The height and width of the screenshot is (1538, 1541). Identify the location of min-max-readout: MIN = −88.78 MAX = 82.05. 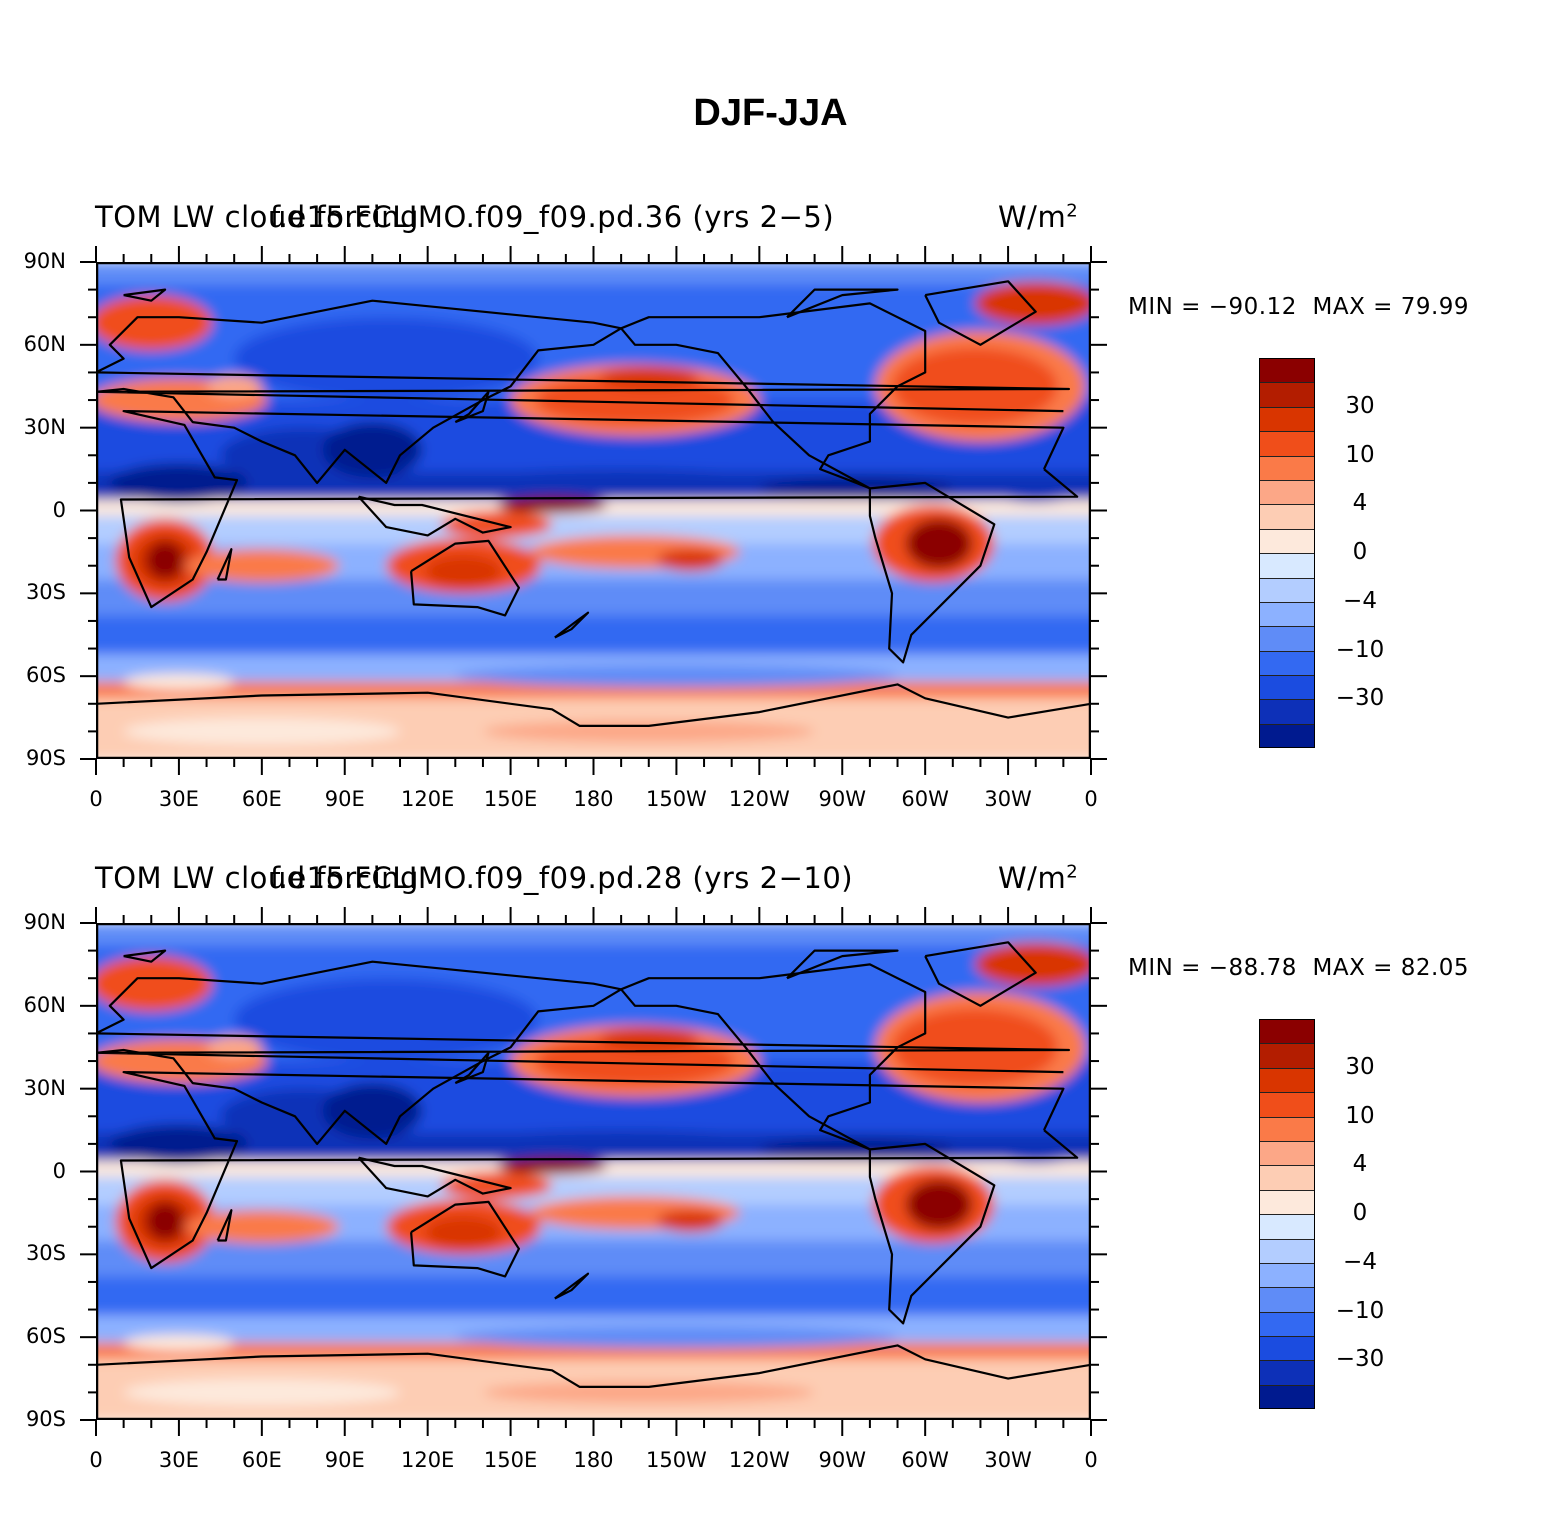
(1299, 968).